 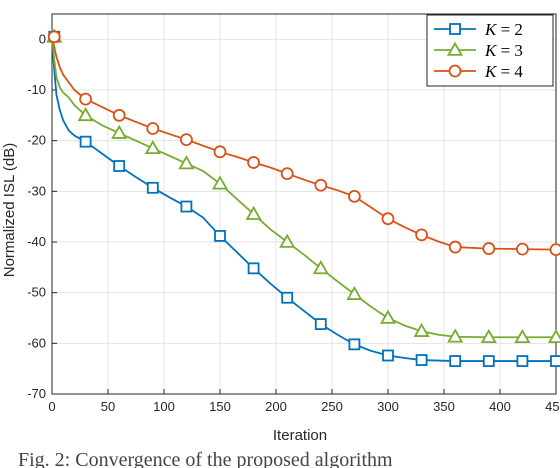 What do you see at coordinates (9, 210) in the screenshot?
I see `y-axis-label: Normalized ISL (dB)` at bounding box center [9, 210].